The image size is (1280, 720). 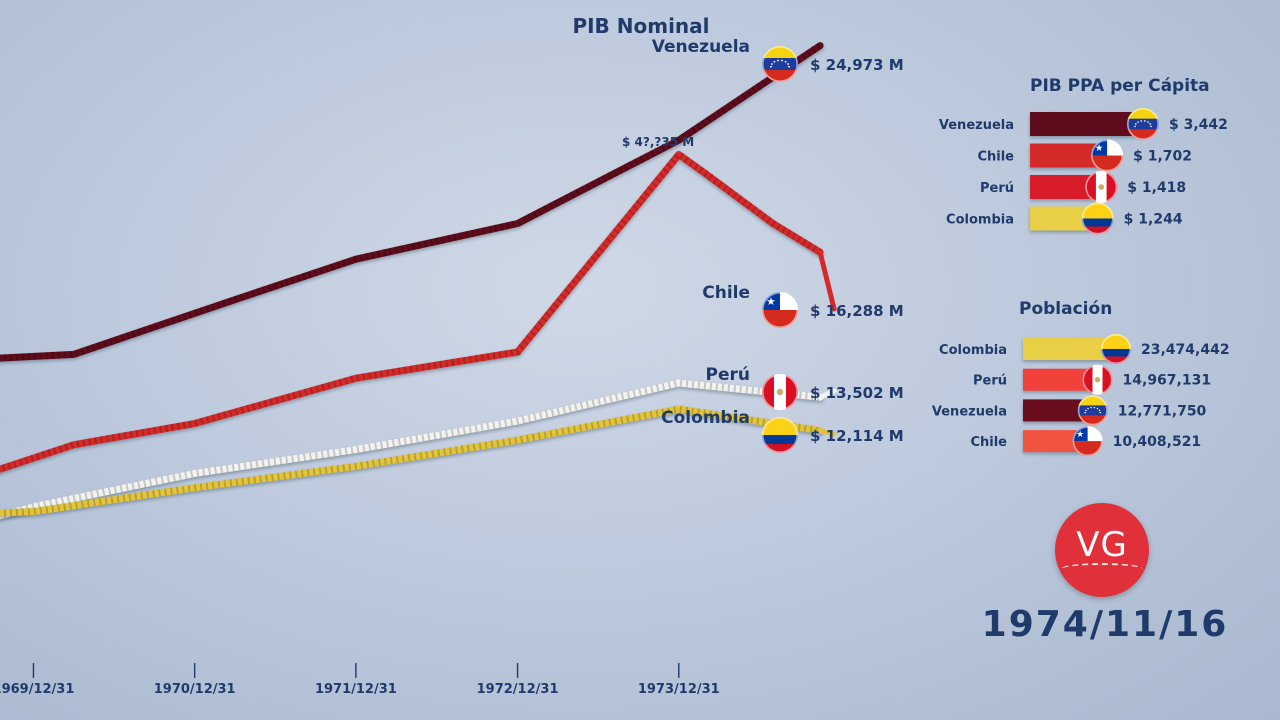 I want to click on population-category-colombia: Colombia, so click(x=973, y=350).